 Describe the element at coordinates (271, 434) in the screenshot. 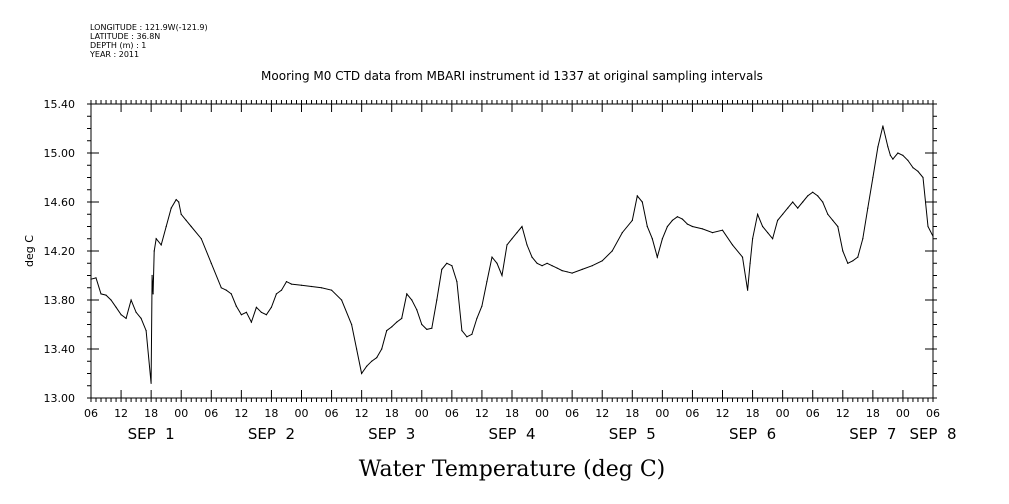

I see `x-day-label: SEP 2` at that location.